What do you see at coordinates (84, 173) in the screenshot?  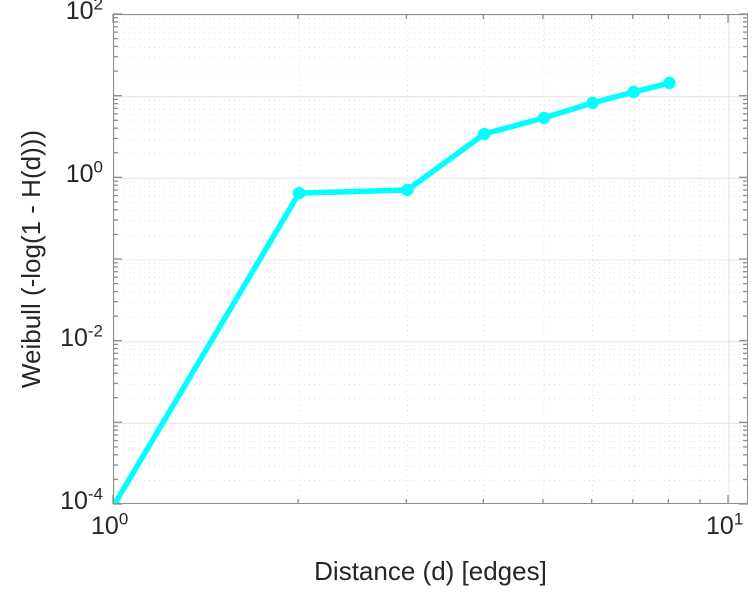 I see `y-tick-label: 10⁰` at bounding box center [84, 173].